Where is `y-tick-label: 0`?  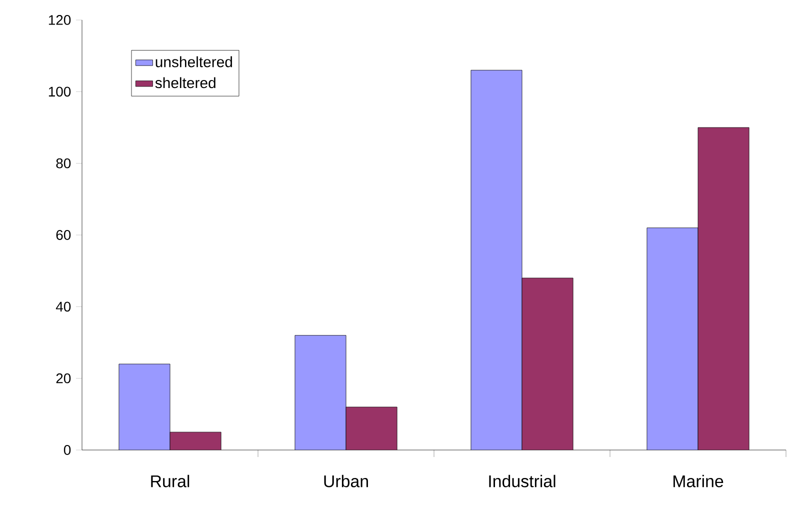
y-tick-label: 0 is located at coordinates (67, 450).